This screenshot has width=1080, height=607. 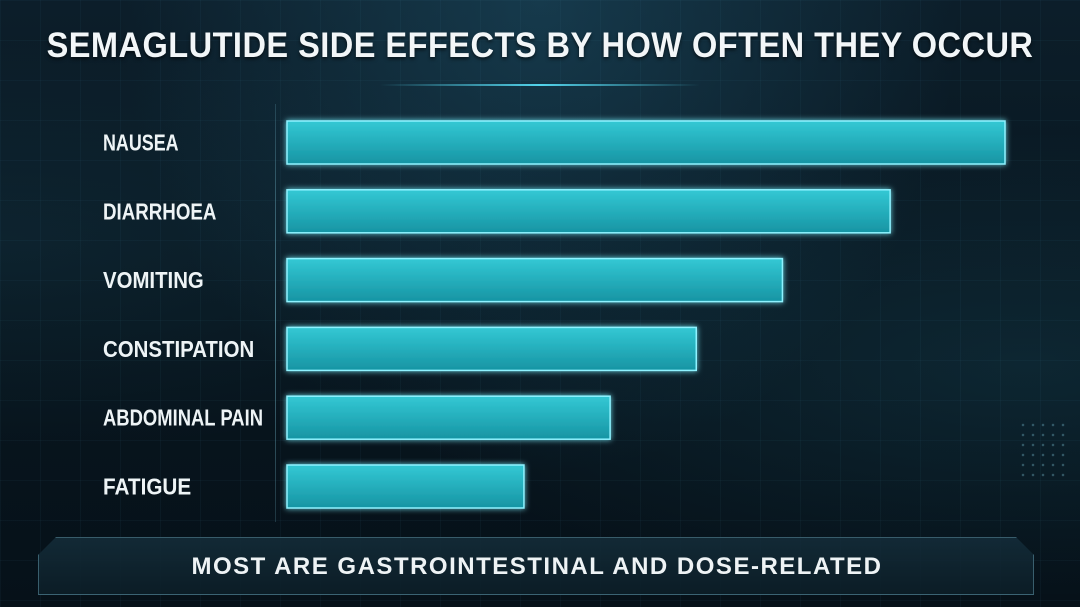 What do you see at coordinates (141, 143) in the screenshot?
I see `category-label-nausea: NAUSEA` at bounding box center [141, 143].